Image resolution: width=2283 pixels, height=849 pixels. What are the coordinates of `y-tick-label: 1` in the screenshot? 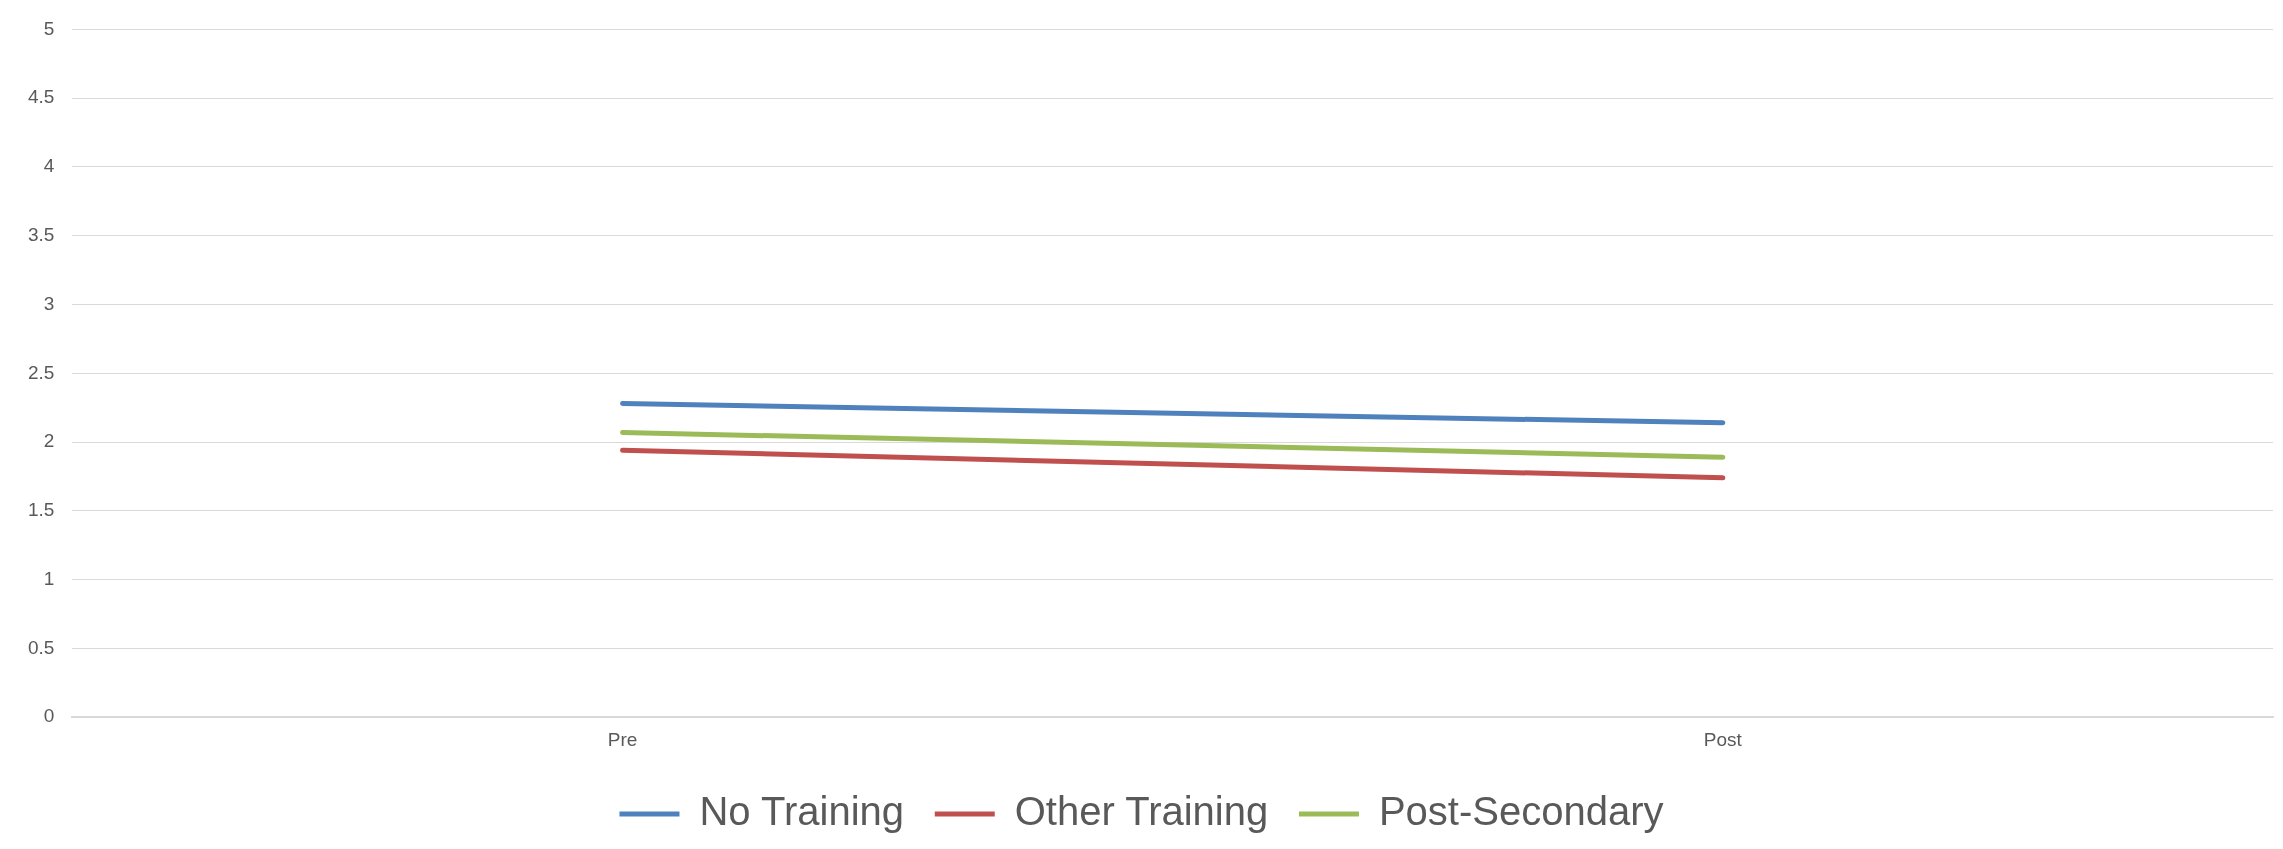 It's located at (49, 578).